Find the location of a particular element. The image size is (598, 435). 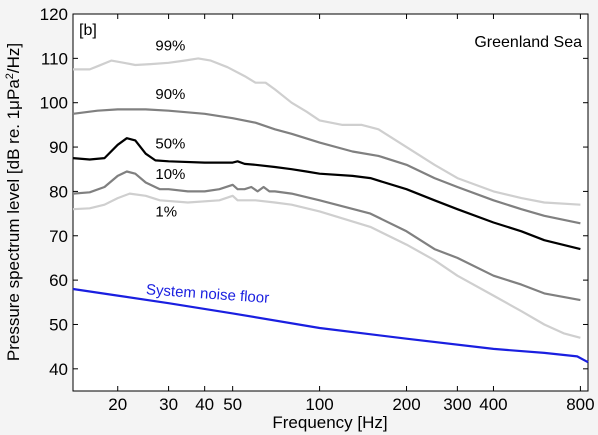

y-tick-label: 50 is located at coordinates (58, 324).